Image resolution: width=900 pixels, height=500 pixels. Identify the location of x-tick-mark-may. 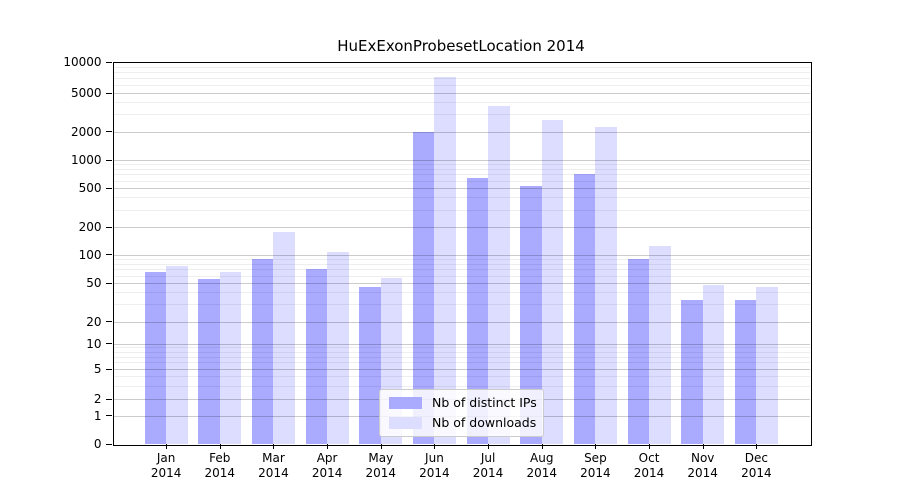
(381, 446).